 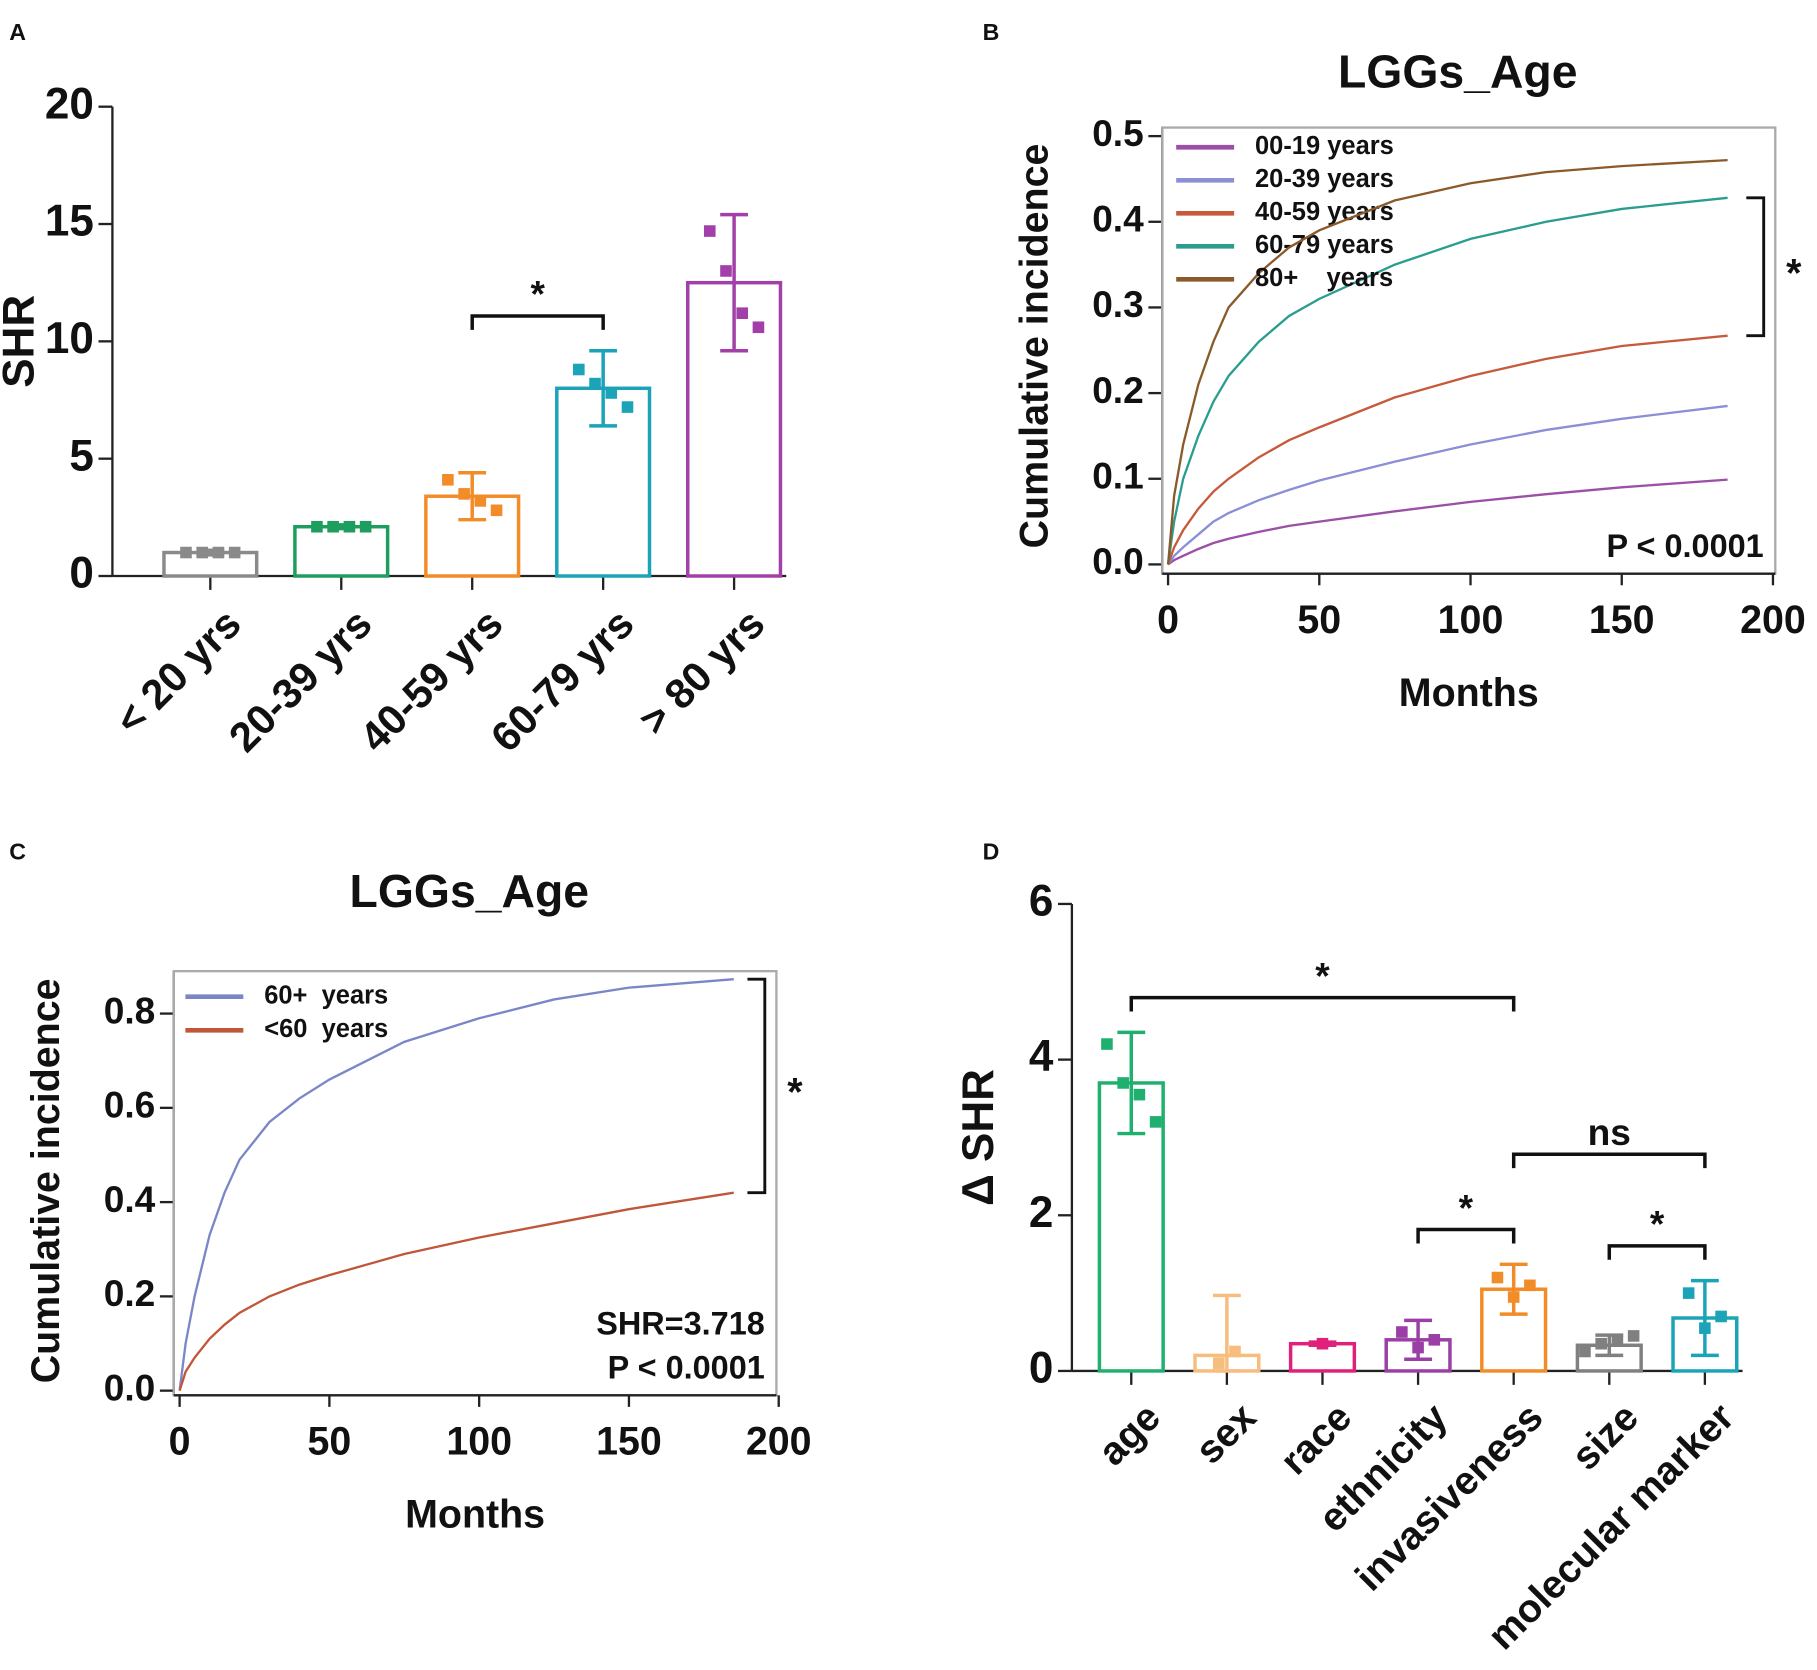 I want to click on panel-letter: A, so click(x=17, y=32).